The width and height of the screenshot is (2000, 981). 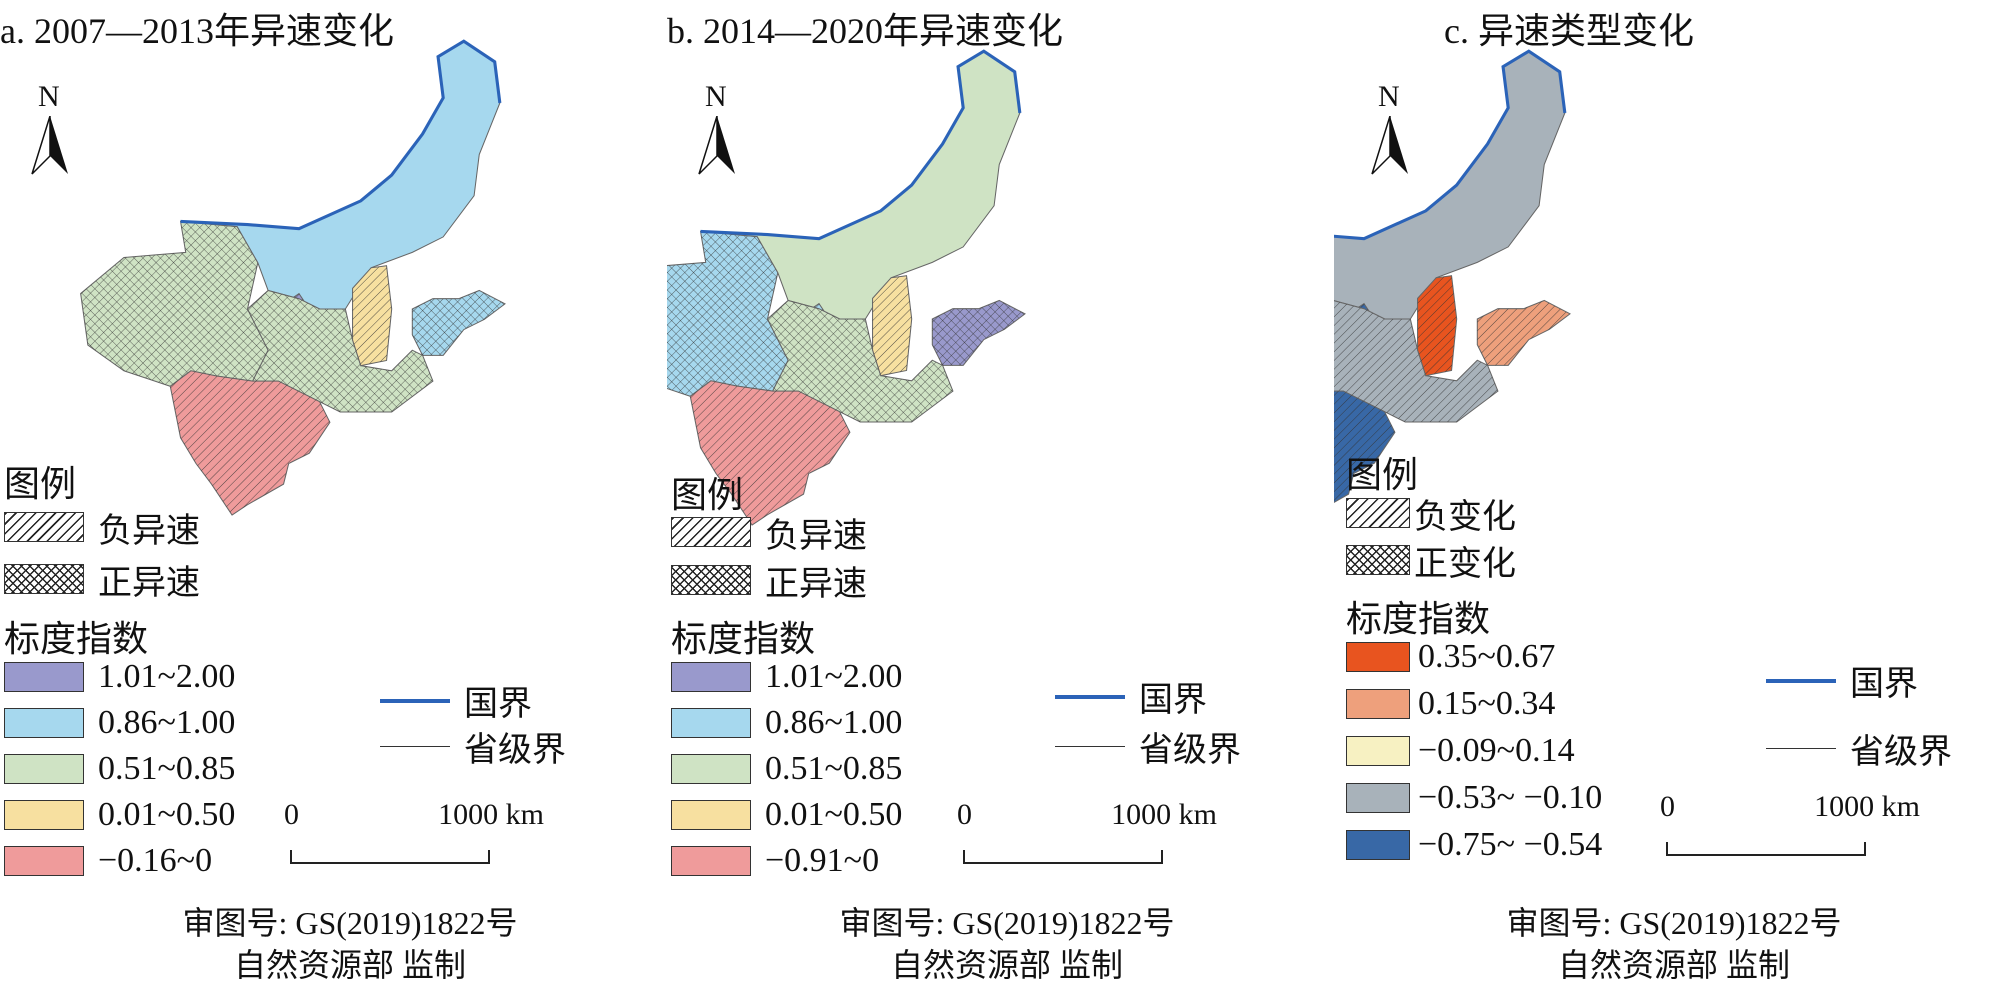 What do you see at coordinates (1431, 516) in the screenshot?
I see `legend-negative: 负变化` at bounding box center [1431, 516].